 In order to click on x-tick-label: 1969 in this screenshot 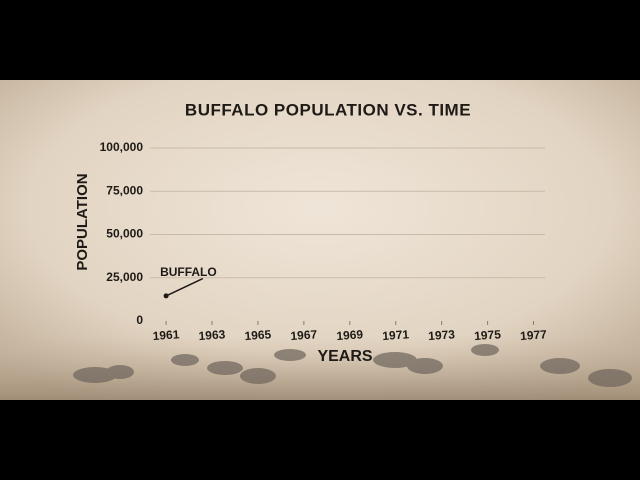, I will do `click(350, 335)`.